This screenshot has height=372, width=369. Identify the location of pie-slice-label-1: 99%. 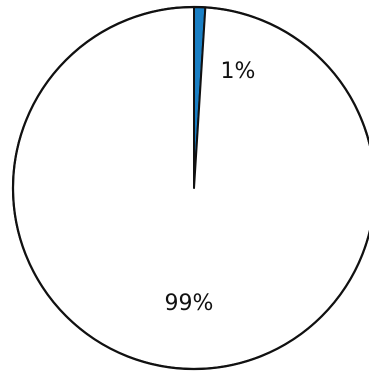
(189, 303).